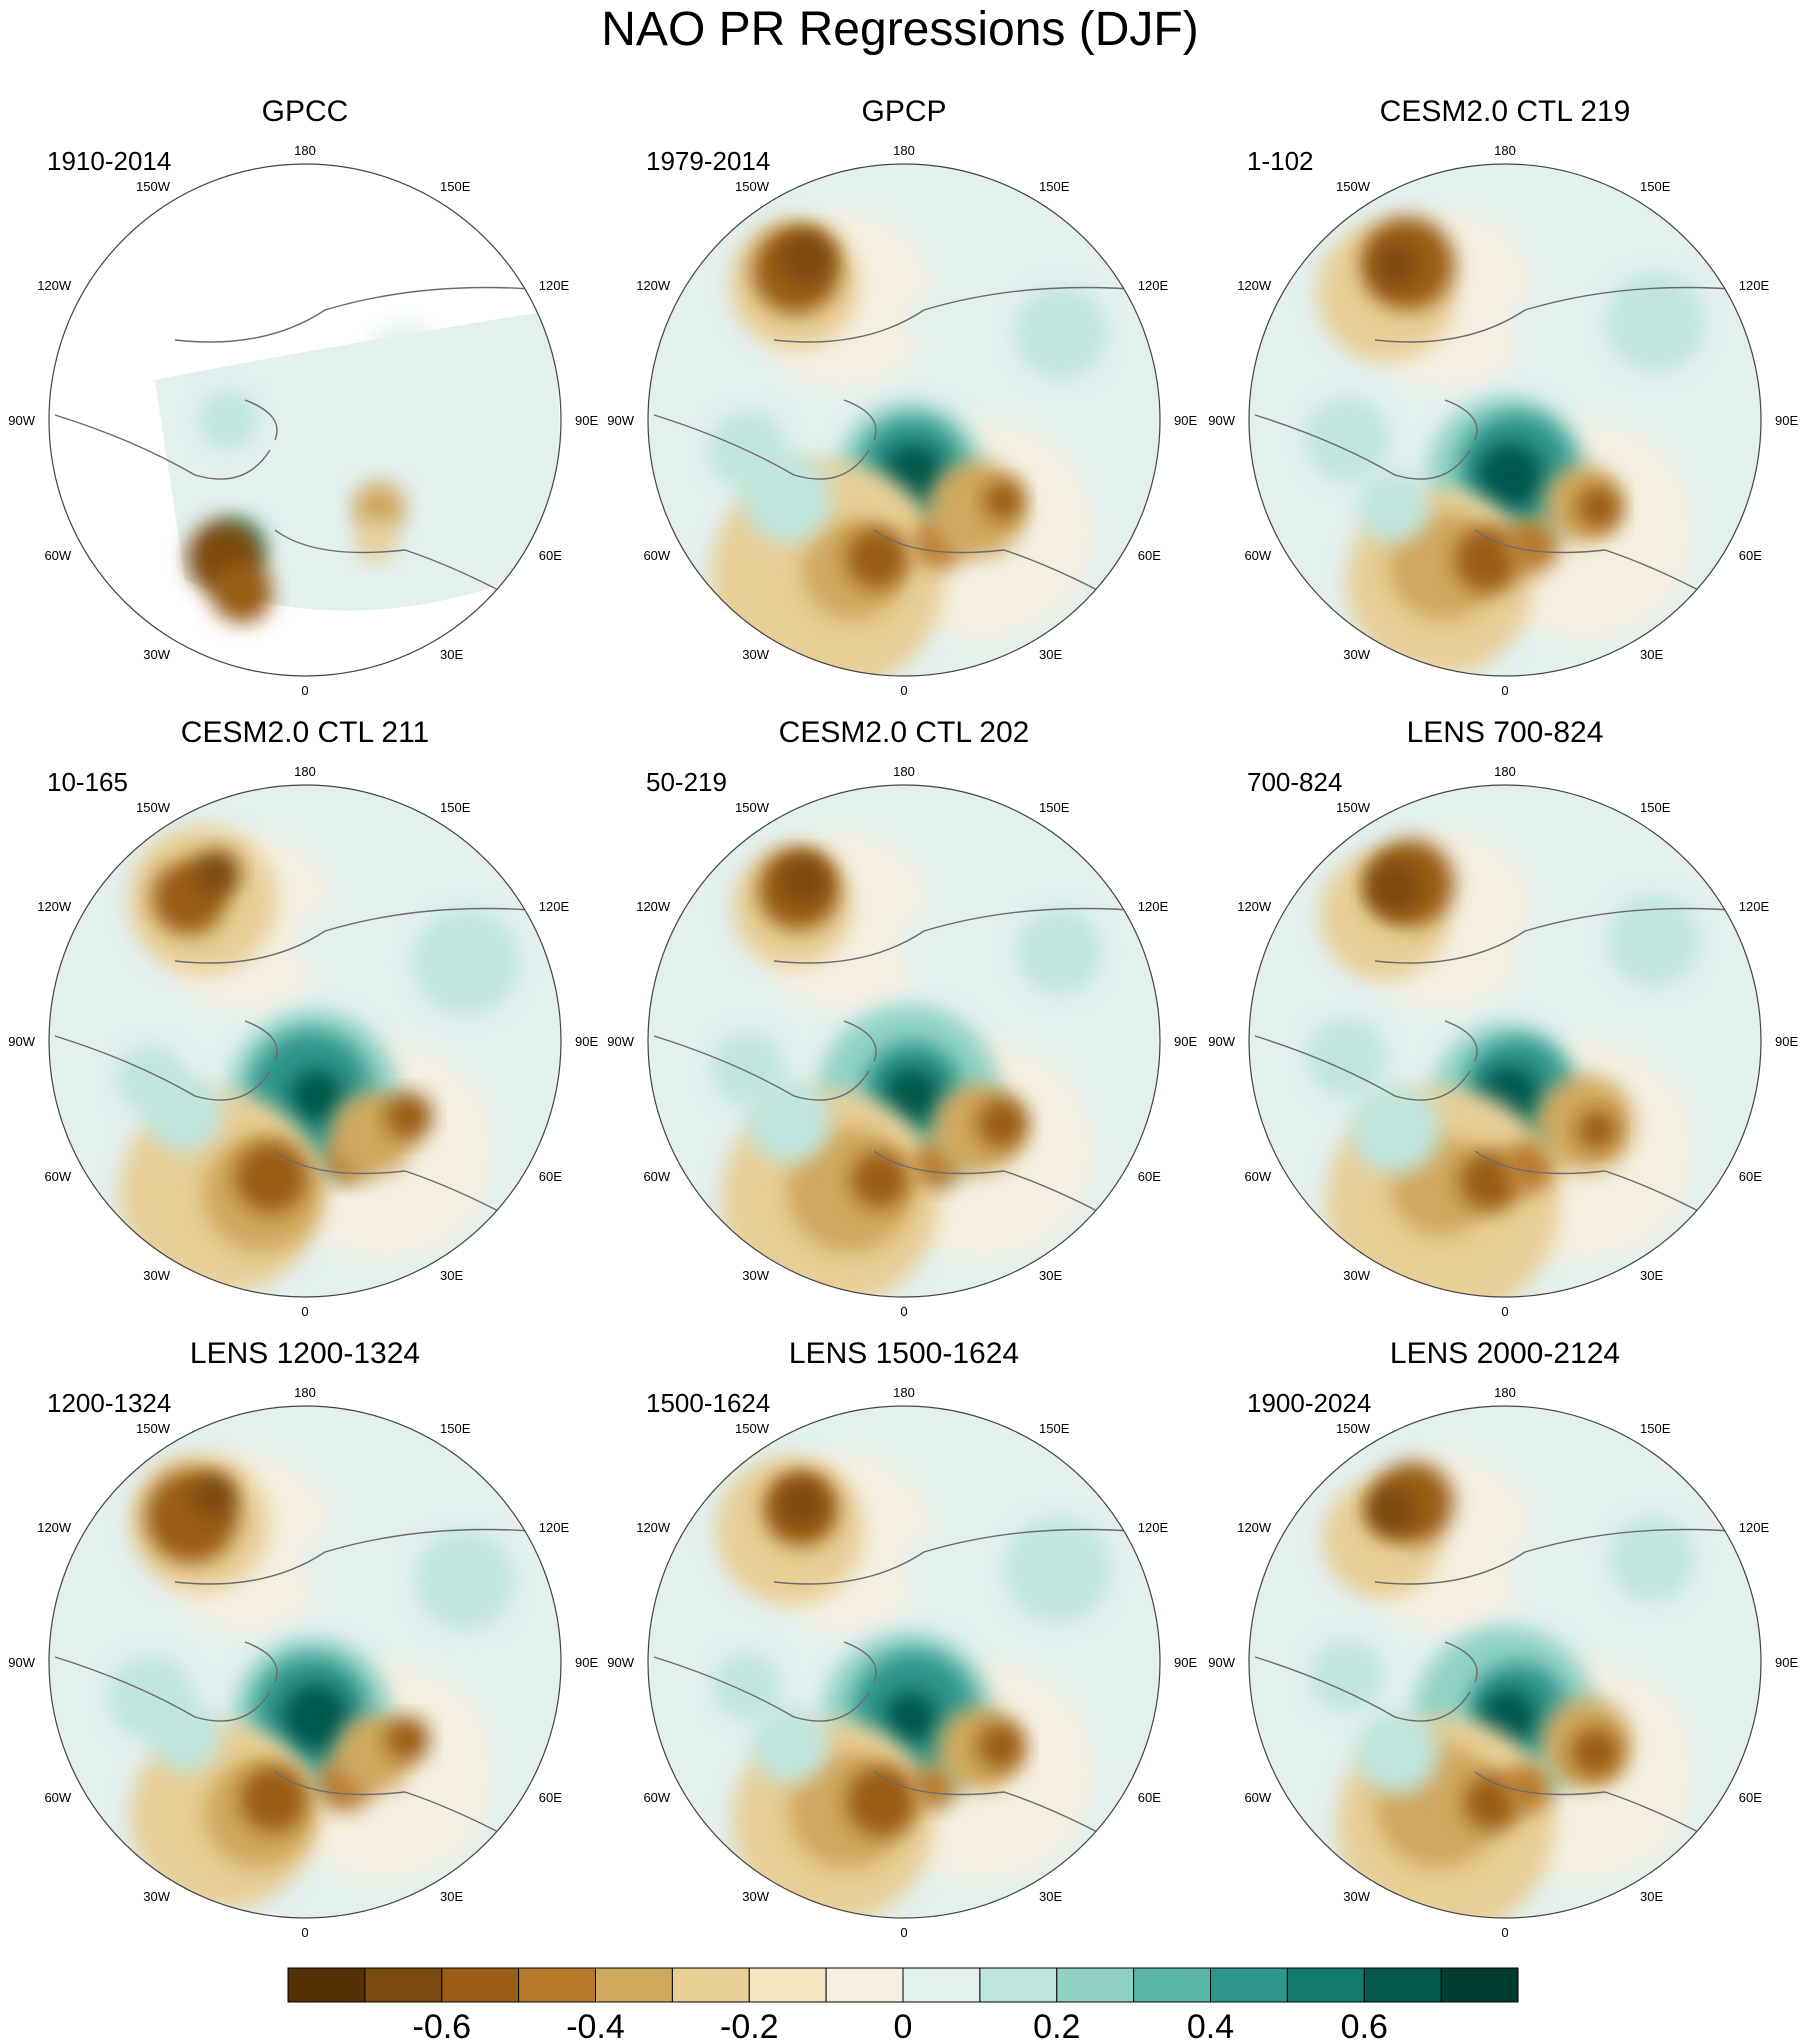 The width and height of the screenshot is (1800, 2042). Describe the element at coordinates (109, 161) in the screenshot. I see `panel-period: 1910-2014` at that location.